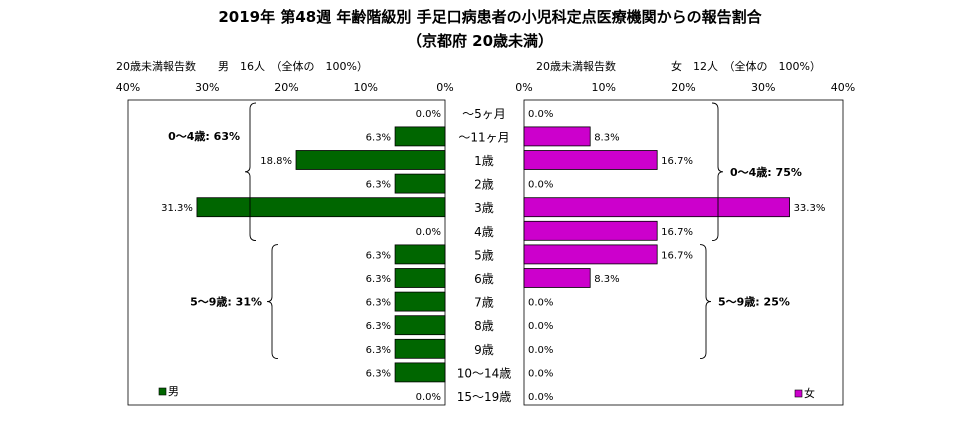 Image resolution: width=968 pixels, height=447 pixels. Describe the element at coordinates (484, 114) in the screenshot. I see `age-category-label: ～5ヶ月` at that location.